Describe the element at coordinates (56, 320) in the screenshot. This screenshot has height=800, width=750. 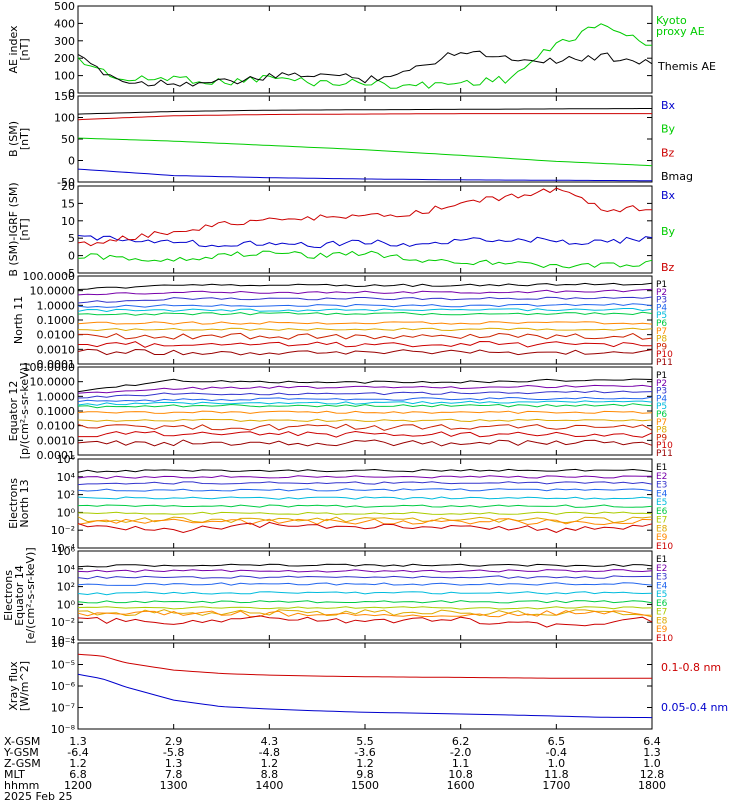
I see `panel-4-ytick-label: 0.1000` at that location.